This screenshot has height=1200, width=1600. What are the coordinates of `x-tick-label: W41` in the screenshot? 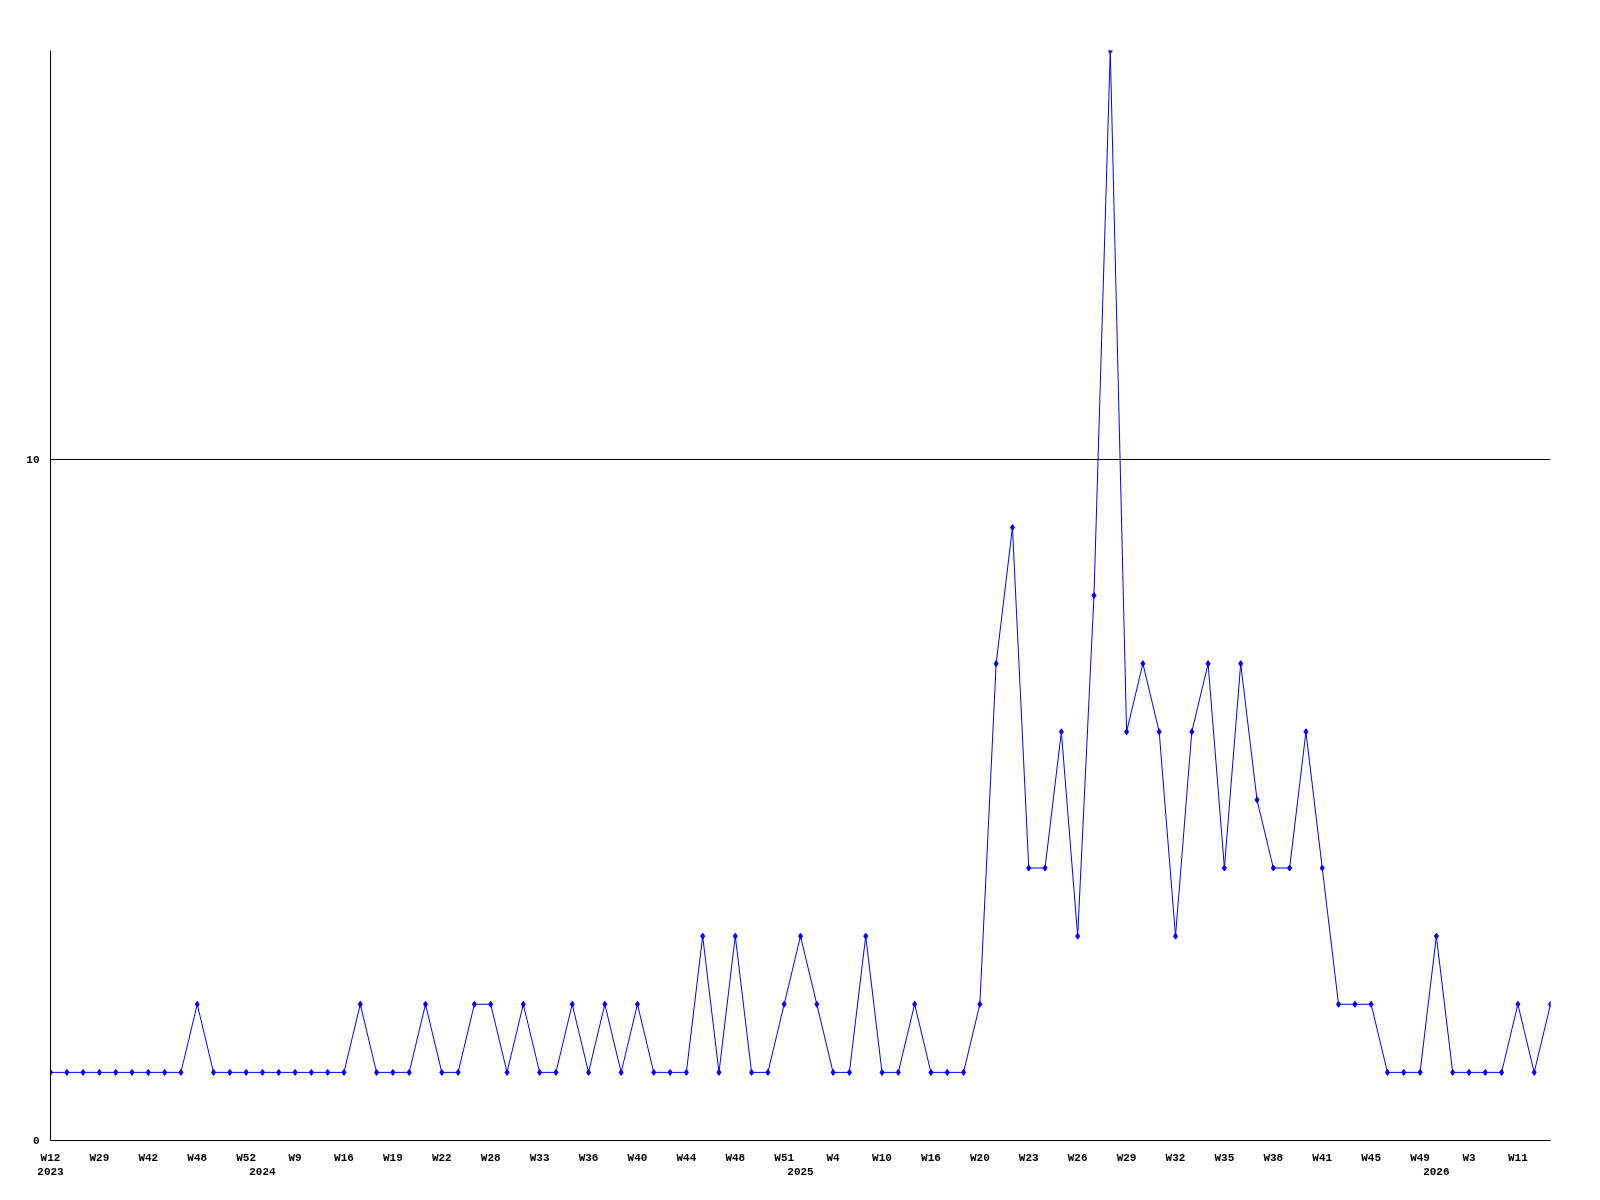 It's located at (1322, 1157).